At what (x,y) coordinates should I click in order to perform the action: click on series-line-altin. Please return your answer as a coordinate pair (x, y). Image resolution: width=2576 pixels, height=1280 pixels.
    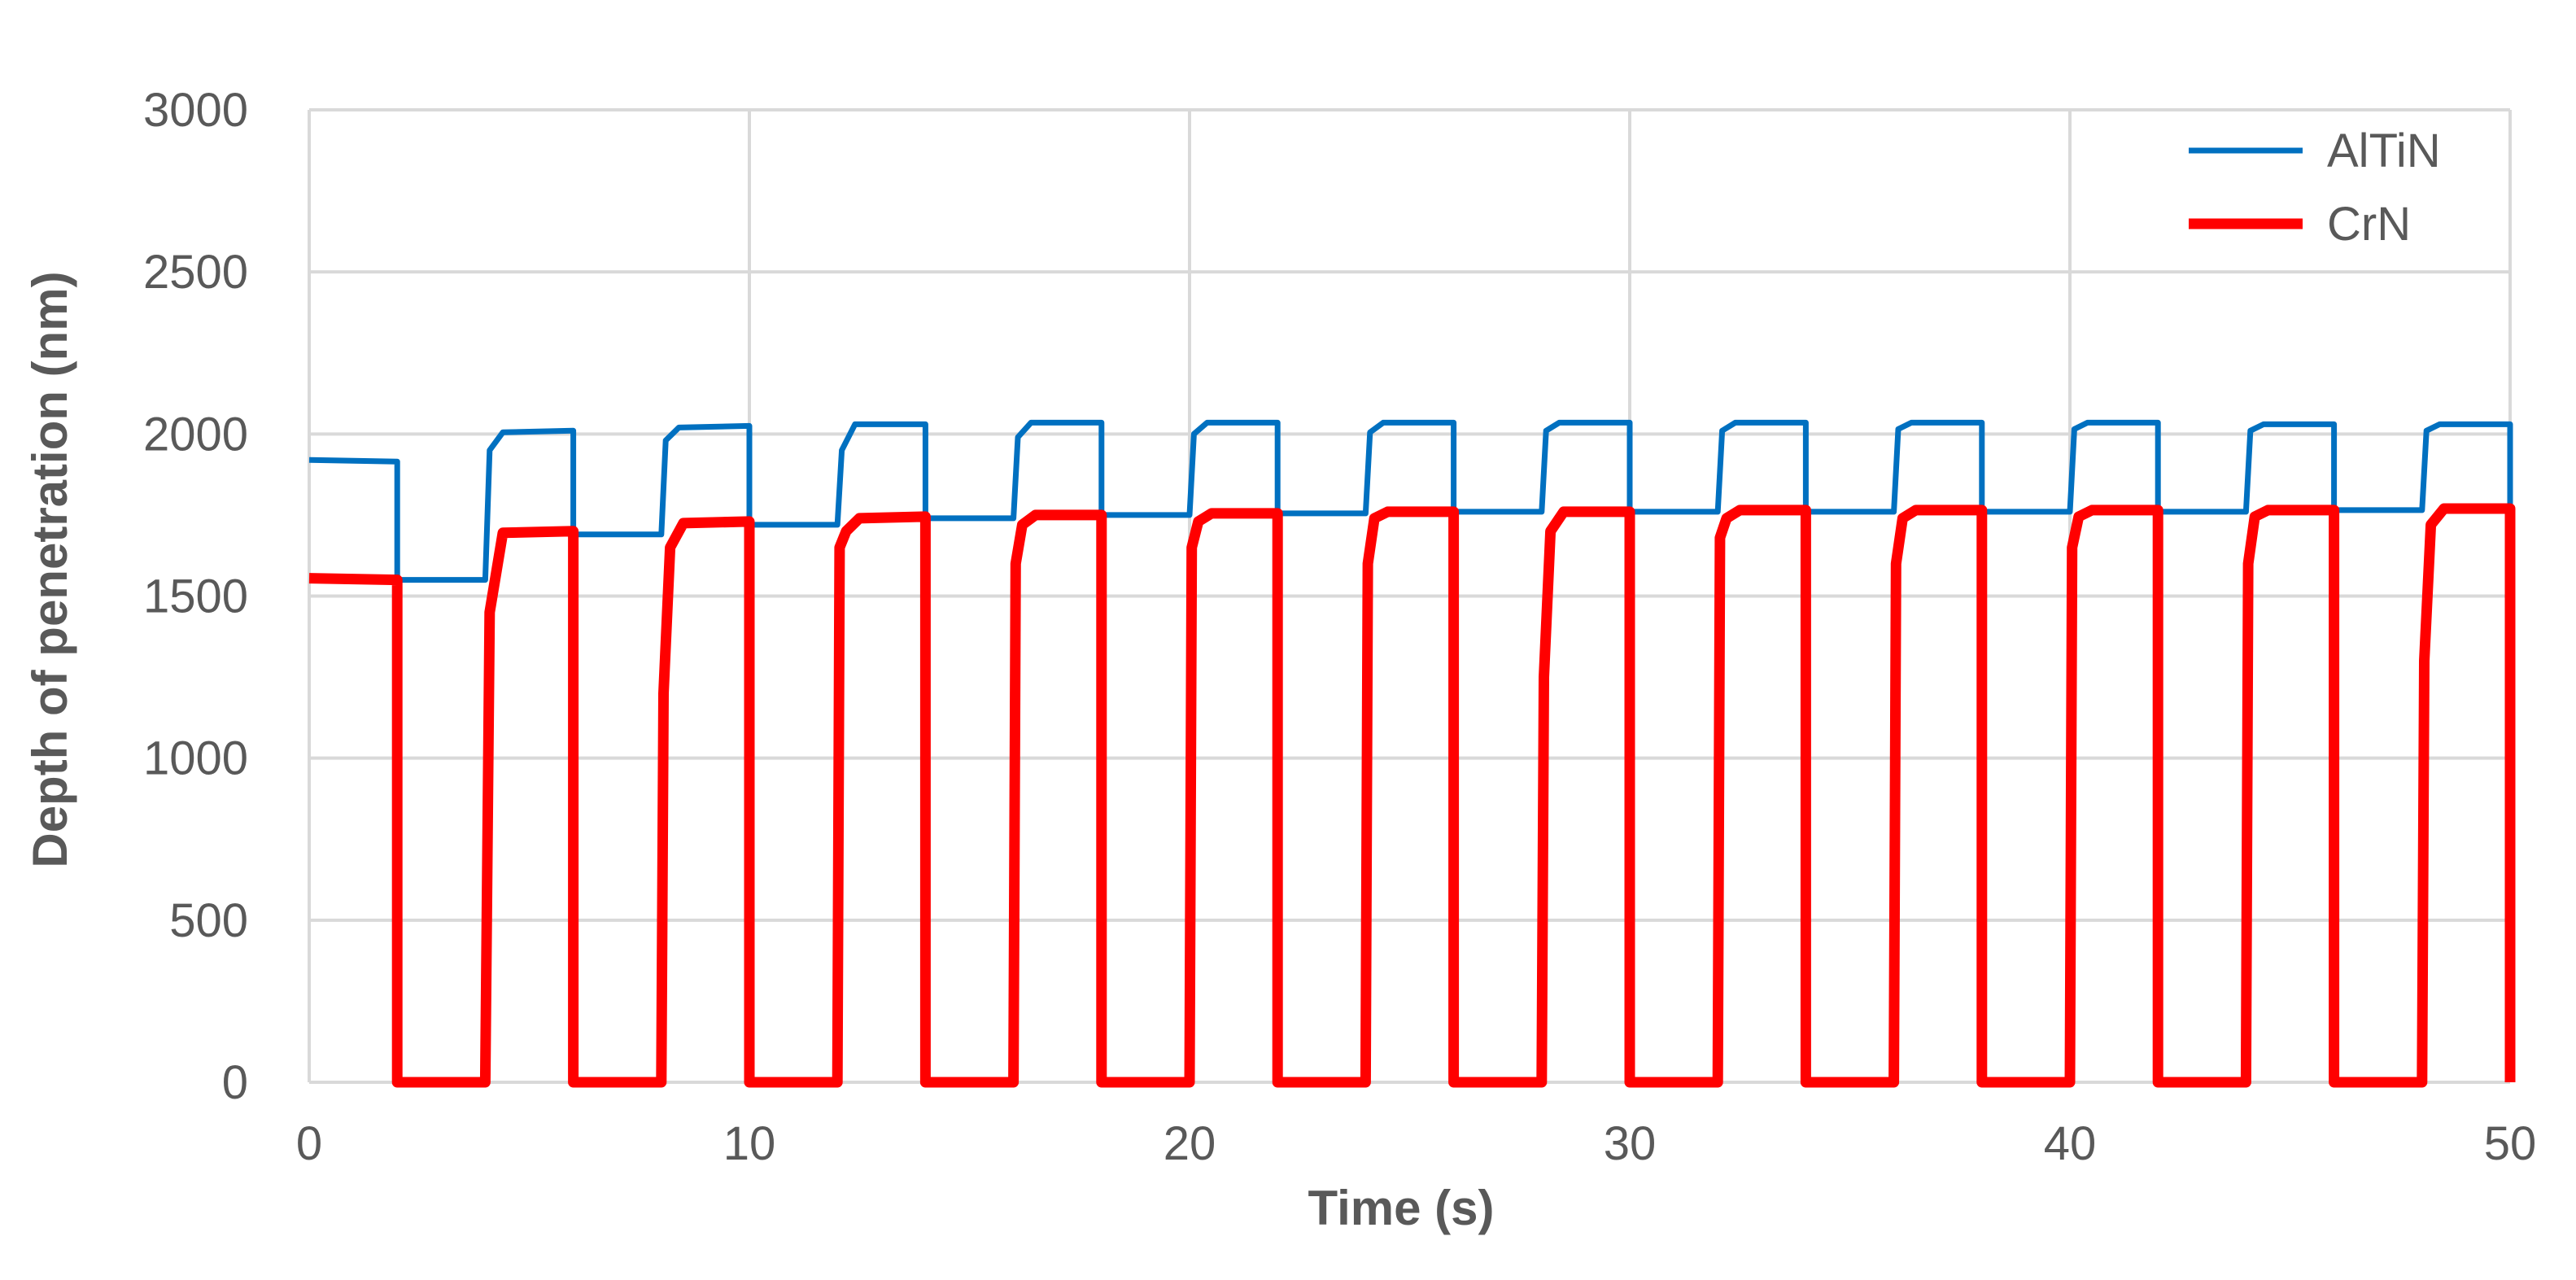
    Looking at the image, I should click on (1410, 501).